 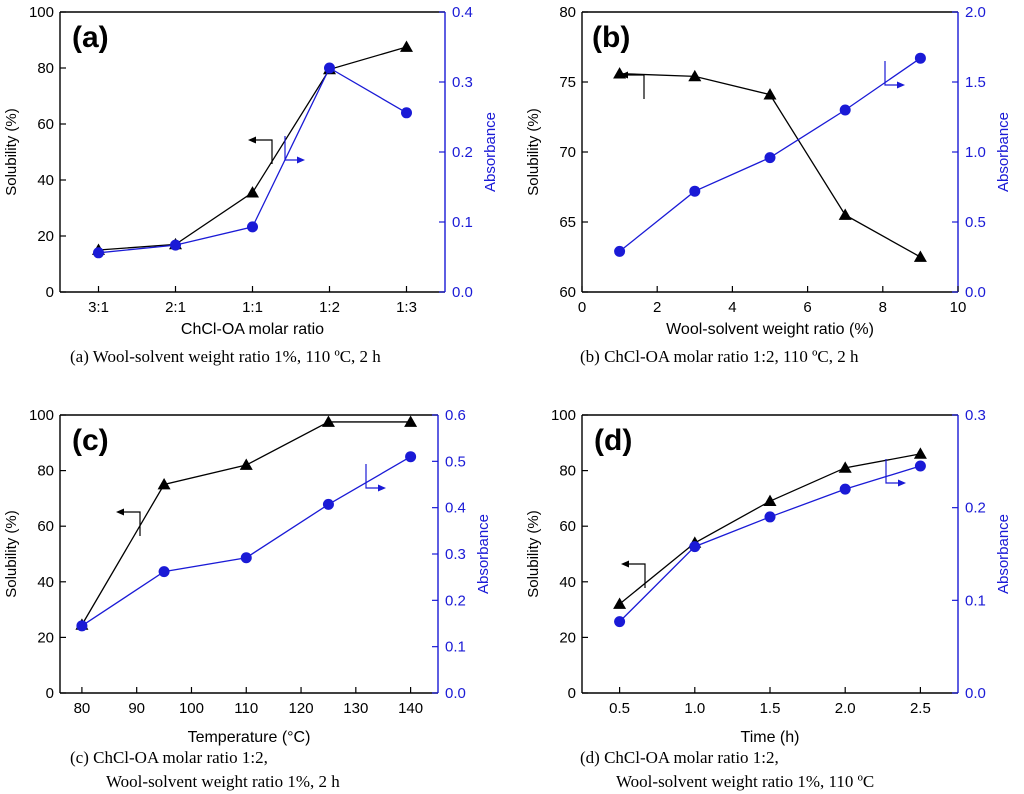 I want to click on panel-label: (c), so click(x=90, y=440).